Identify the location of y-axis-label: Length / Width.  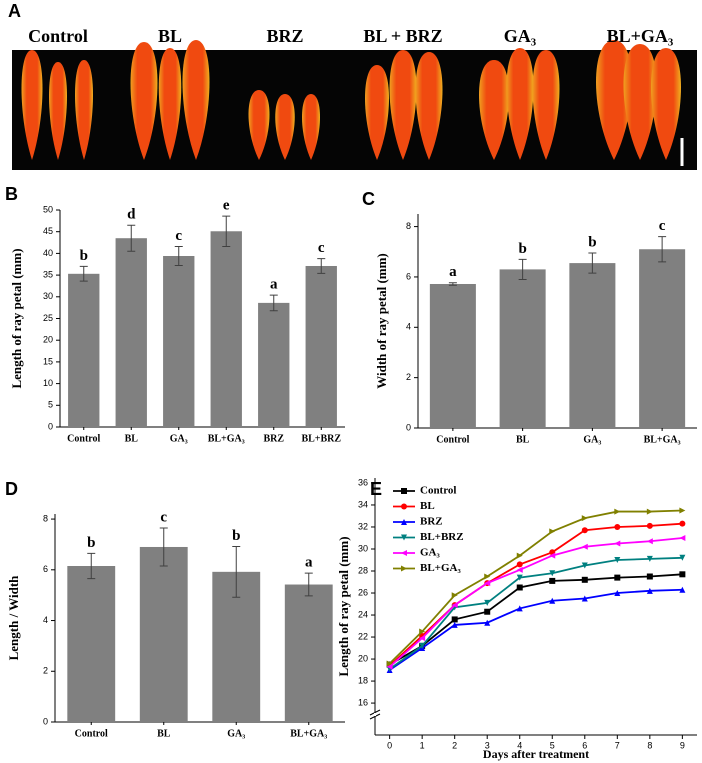
(13, 618).